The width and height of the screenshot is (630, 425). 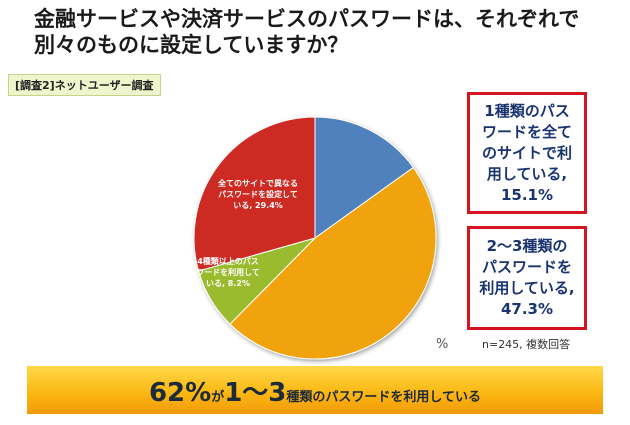 What do you see at coordinates (255, 393) in the screenshot?
I see `banner-range: 1～3` at bounding box center [255, 393].